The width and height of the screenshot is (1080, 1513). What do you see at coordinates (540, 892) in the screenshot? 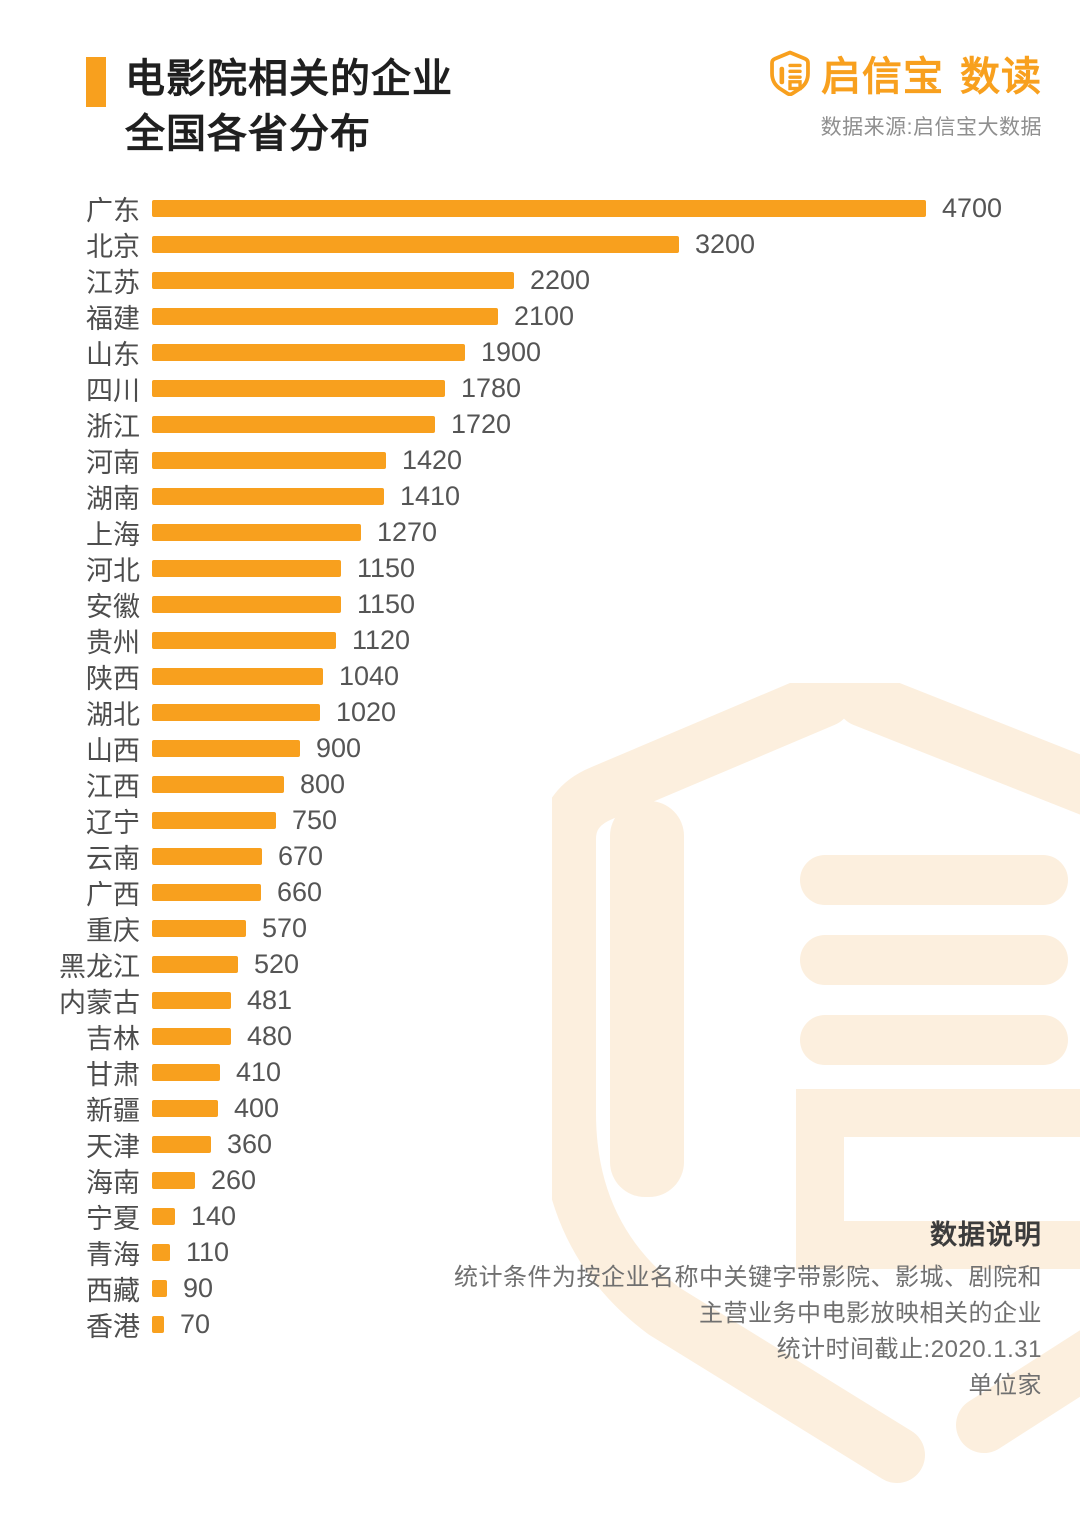
I see `bar-row: 广西 660` at bounding box center [540, 892].